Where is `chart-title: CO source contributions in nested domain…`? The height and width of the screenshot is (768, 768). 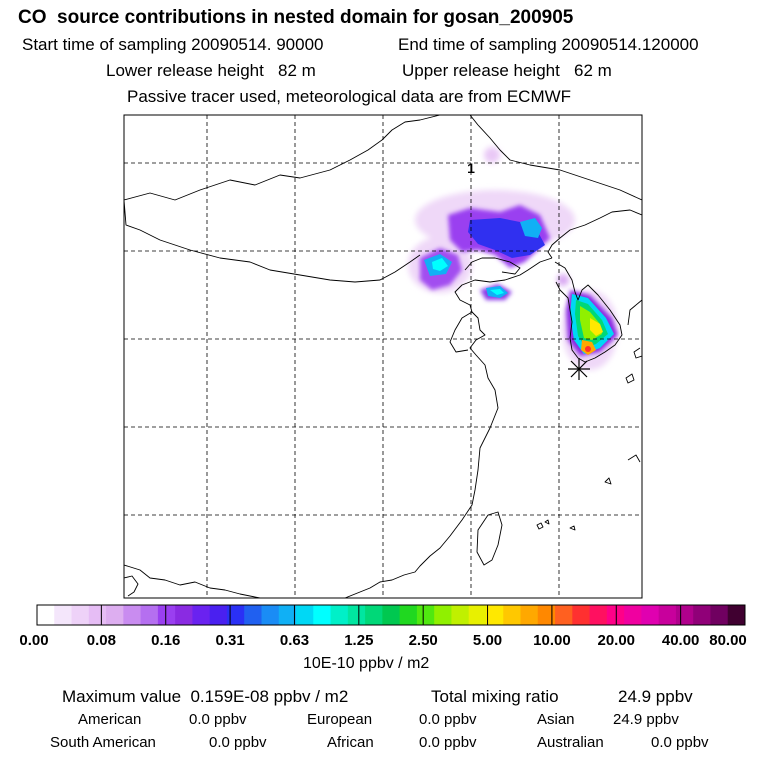
chart-title: CO source contributions in nested domain… is located at coordinates (296, 17).